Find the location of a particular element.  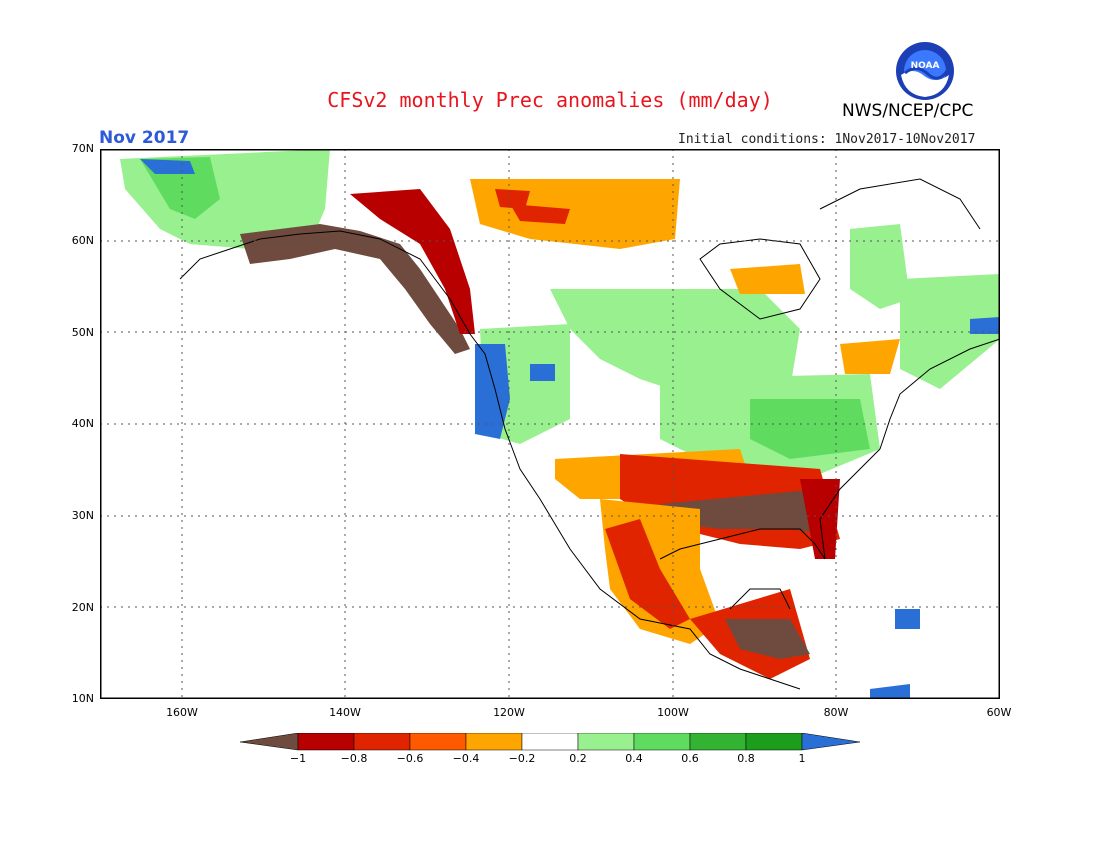

anomaly-gulf-alaska-brown is located at coordinates (355, 289).